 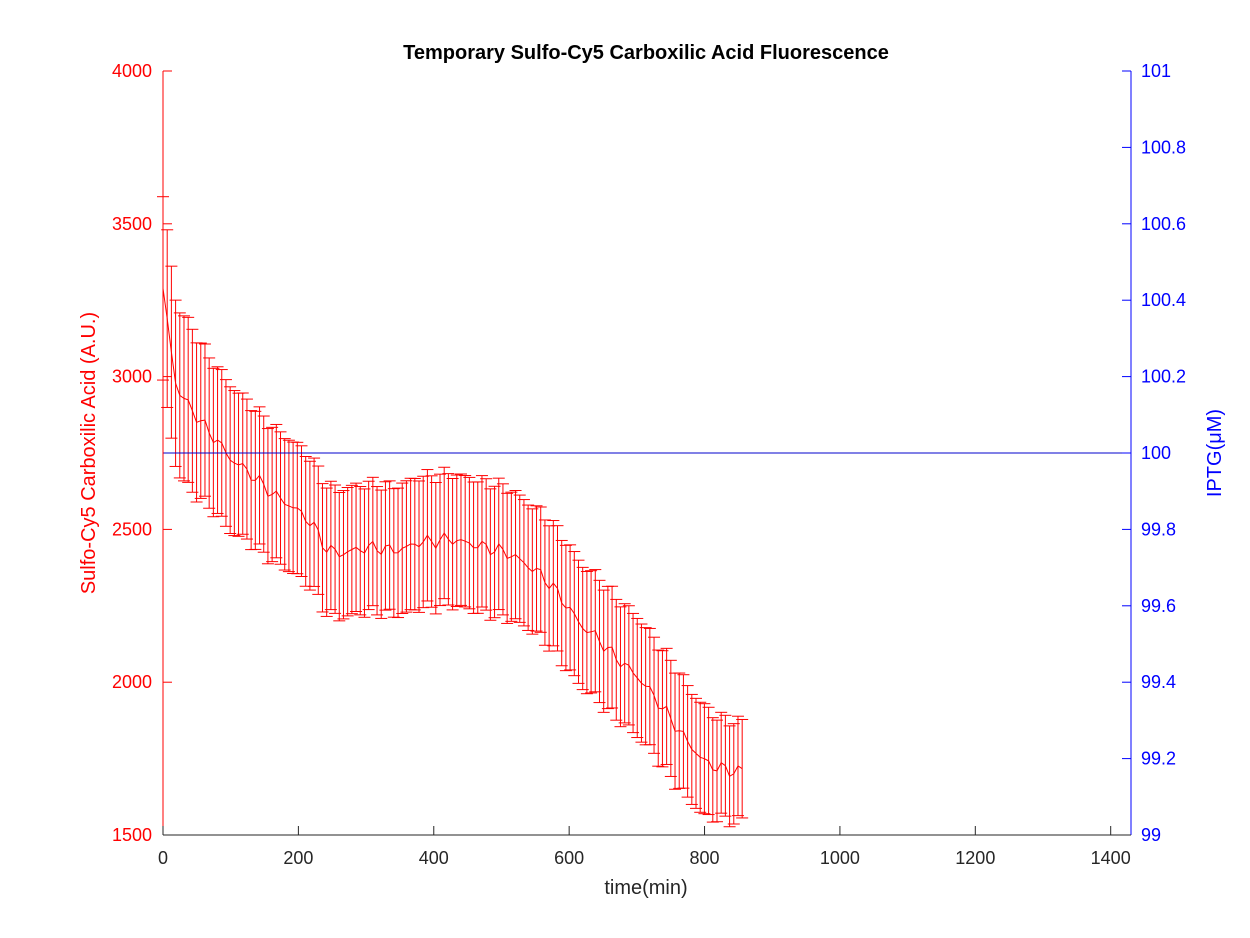 I want to click on y-right-tick-label: 99, so click(x=1151, y=835).